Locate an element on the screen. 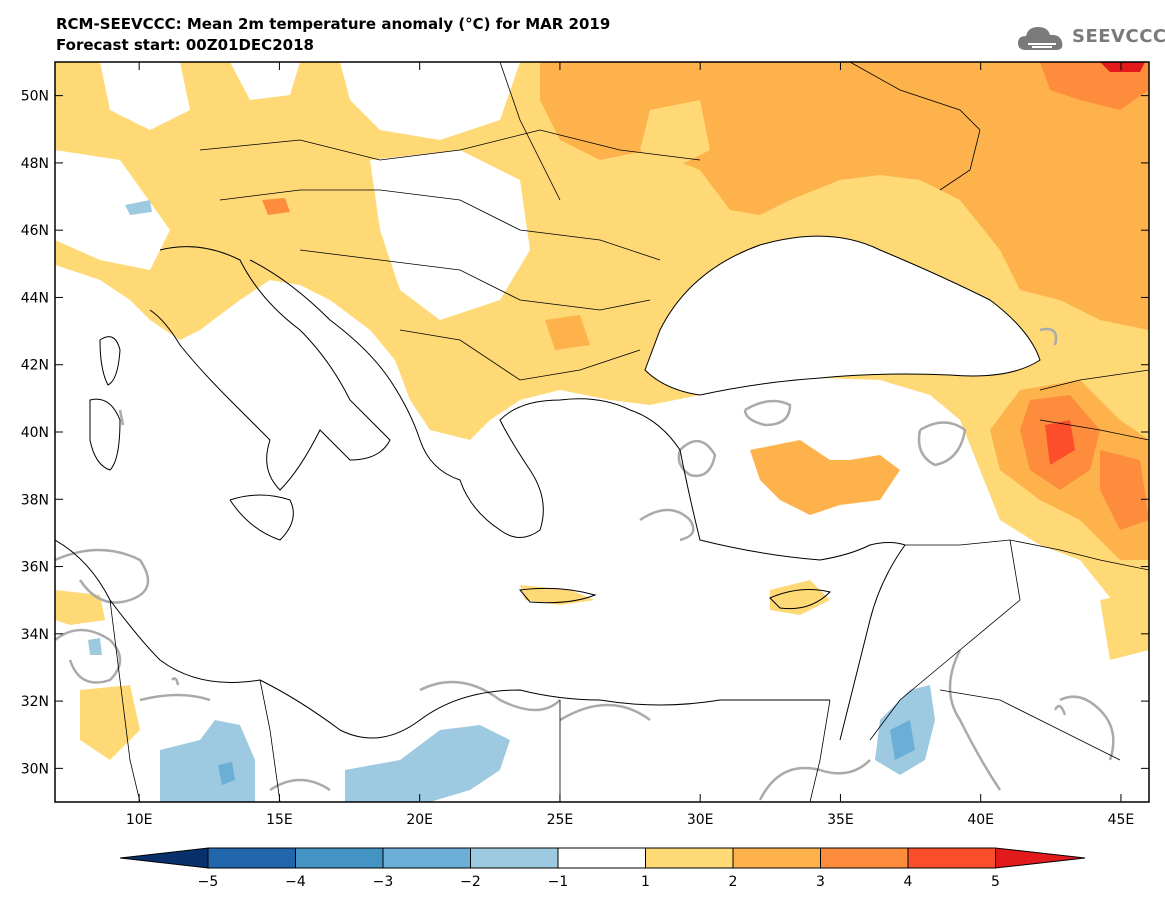 The width and height of the screenshot is (1165, 907). lat-tick-label: 32N is located at coordinates (35, 702).